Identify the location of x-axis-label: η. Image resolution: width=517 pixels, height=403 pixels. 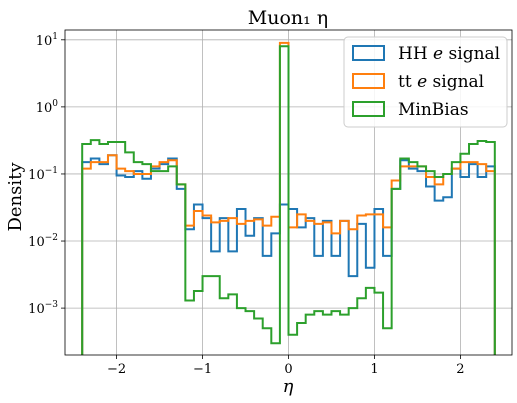
(288, 386).